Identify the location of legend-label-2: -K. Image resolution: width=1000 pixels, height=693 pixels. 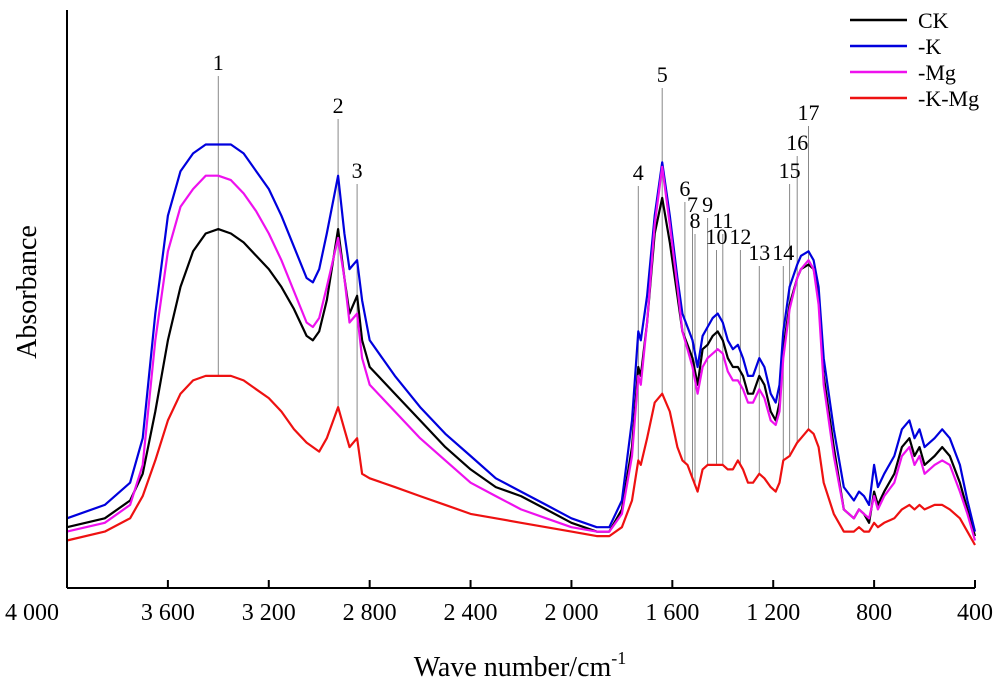
(929, 46).